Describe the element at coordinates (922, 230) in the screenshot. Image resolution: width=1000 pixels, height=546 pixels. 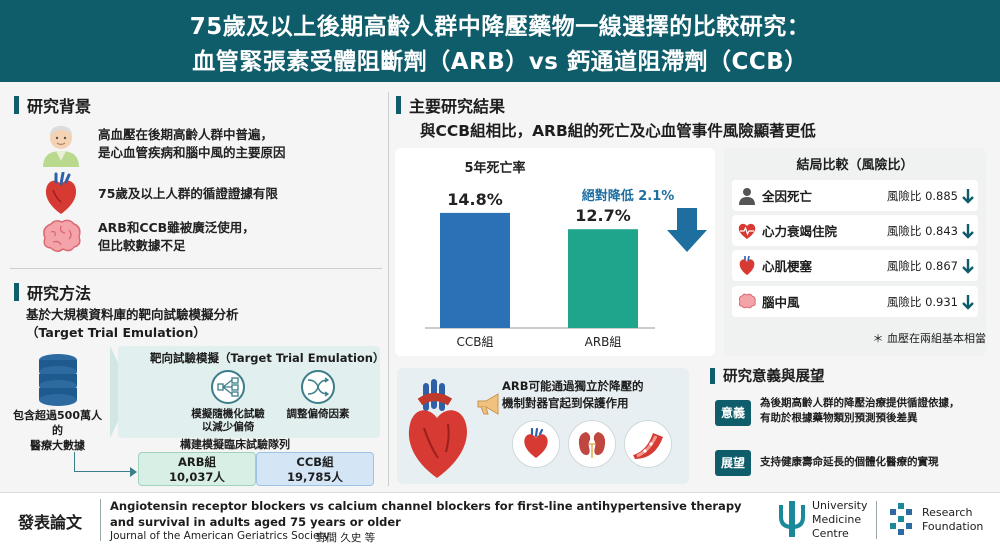
I see `outcome-value: 風險比 0.843` at that location.